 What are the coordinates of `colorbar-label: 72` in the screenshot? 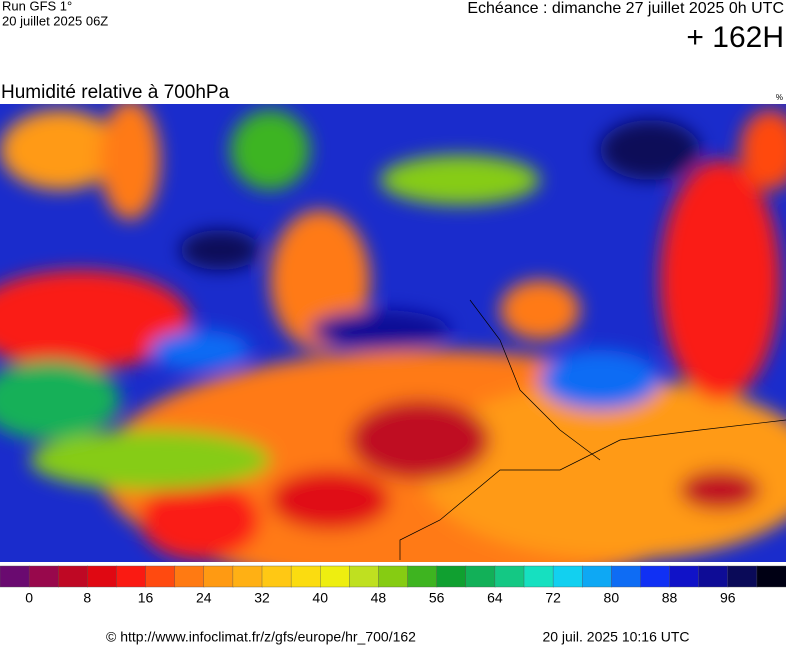 It's located at (553, 598).